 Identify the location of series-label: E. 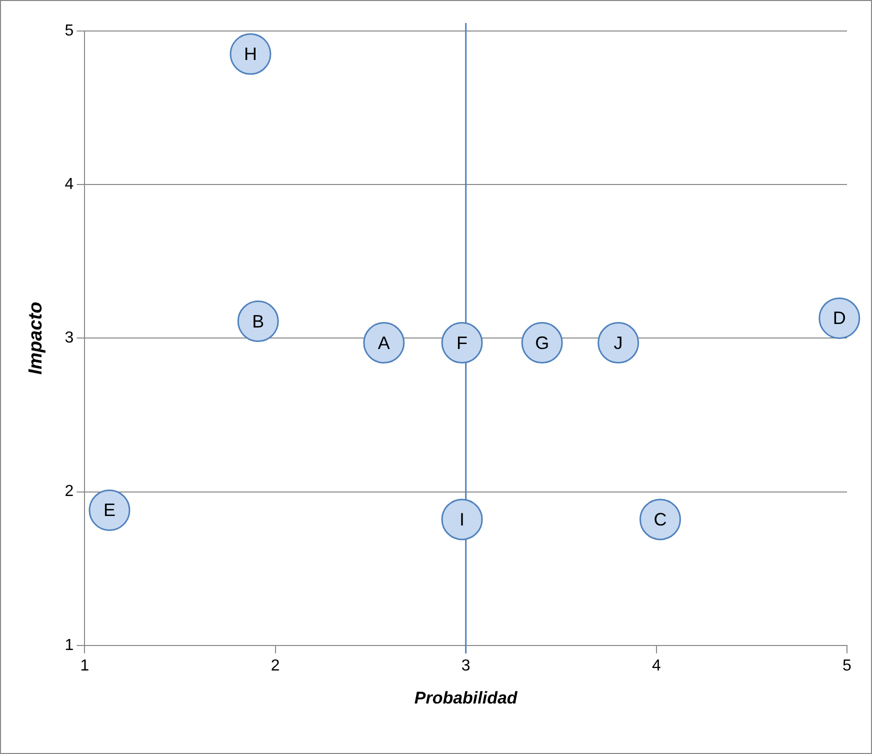
(109, 510).